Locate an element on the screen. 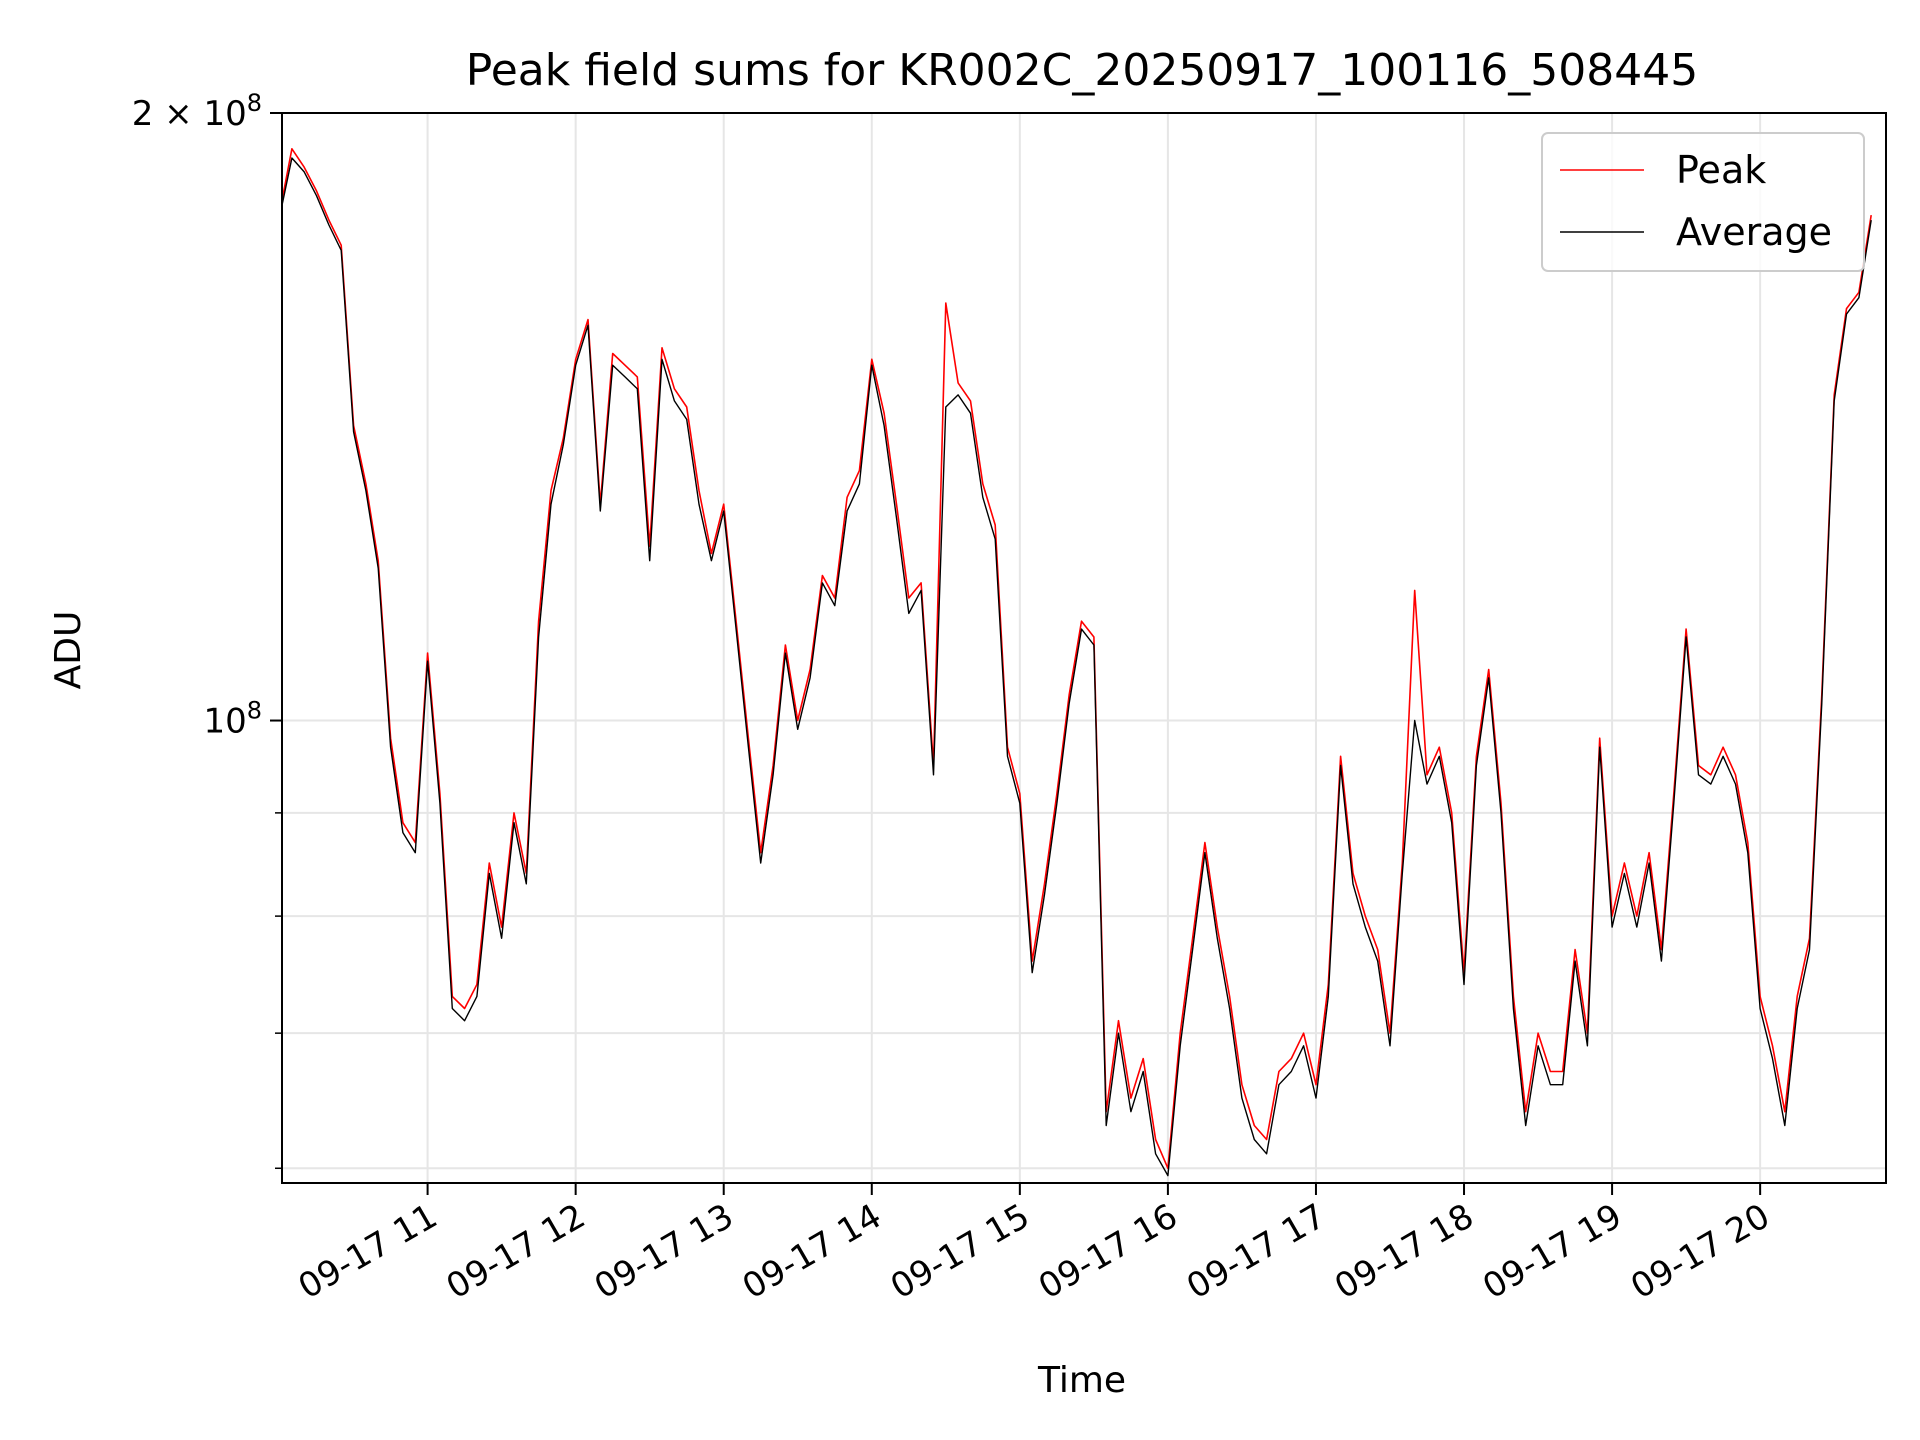  y-axis: 2 × 108 108 is located at coordinates (207, 629).